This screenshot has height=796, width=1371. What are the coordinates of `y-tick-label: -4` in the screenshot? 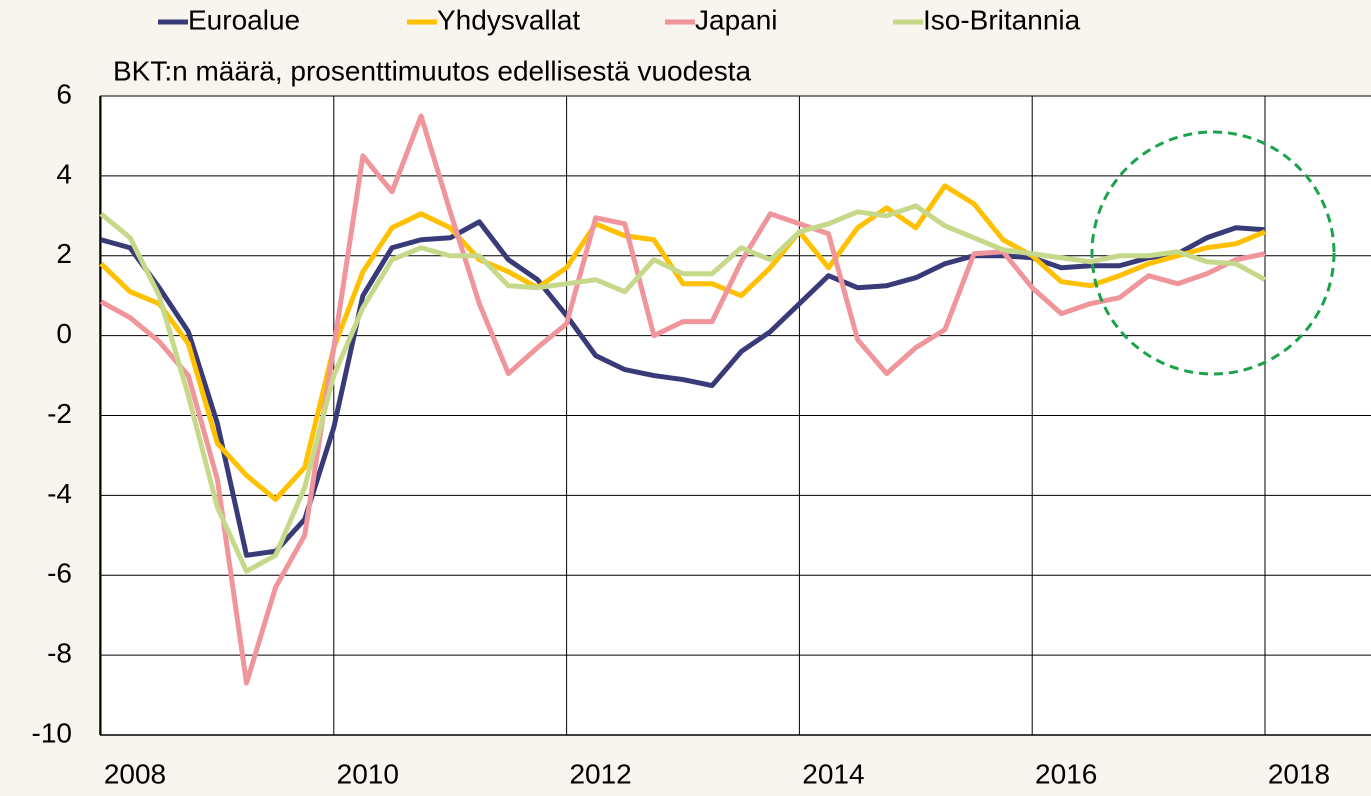 It's located at (59, 493).